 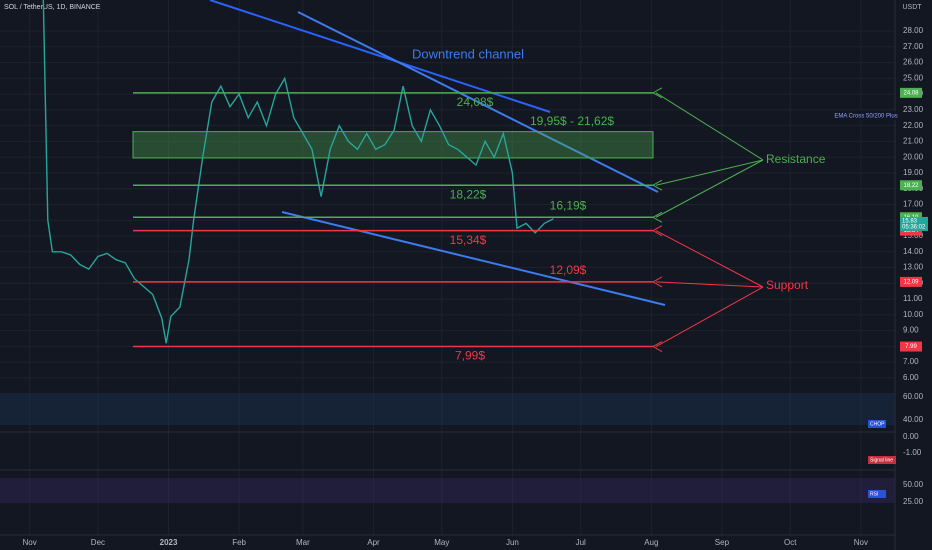 What do you see at coordinates (913, 62) in the screenshot?
I see `y-tick-label: 26.00` at bounding box center [913, 62].